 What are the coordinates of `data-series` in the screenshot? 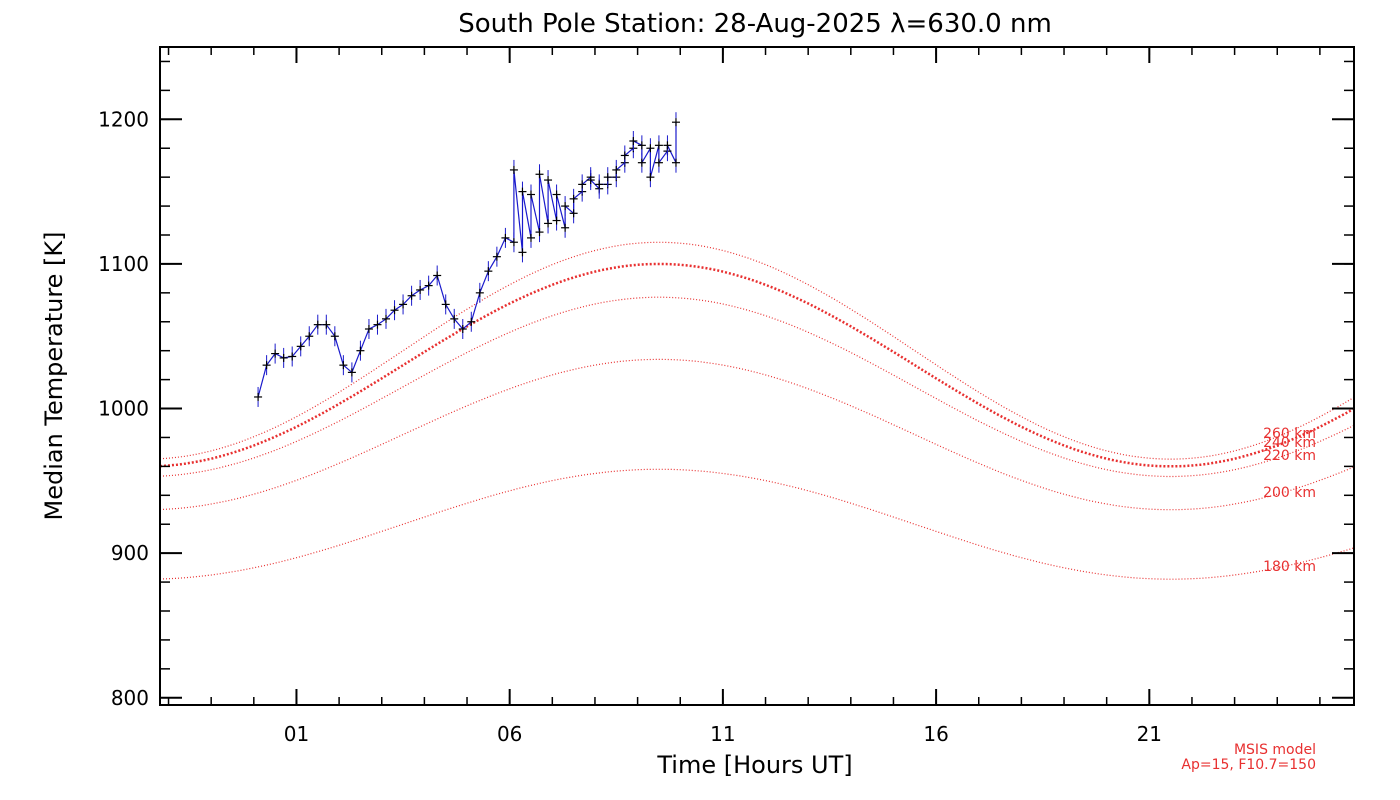 It's located at (467, 259).